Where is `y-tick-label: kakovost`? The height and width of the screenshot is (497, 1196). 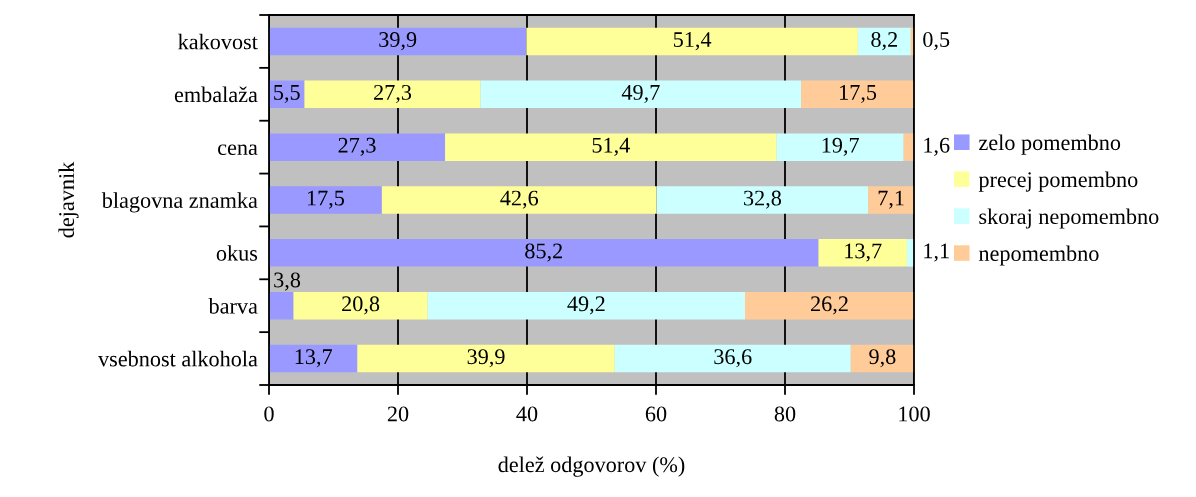 y-tick-label: kakovost is located at coordinates (218, 41).